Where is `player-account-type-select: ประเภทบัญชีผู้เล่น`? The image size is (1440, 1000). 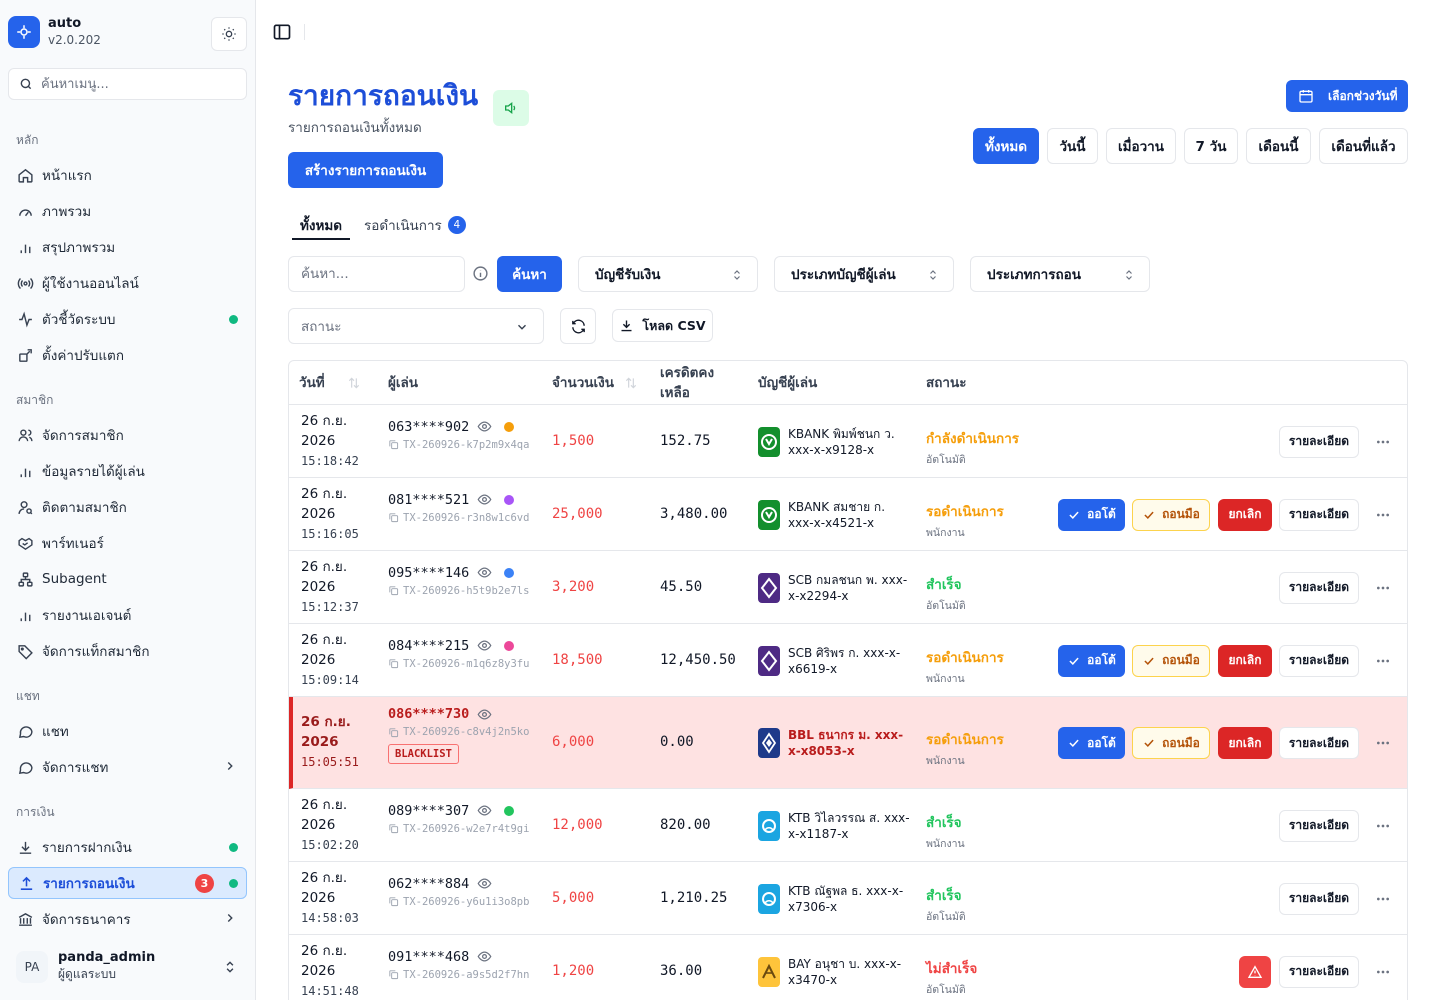
player-account-type-select: ประเภทบัญชีผู้เล่น is located at coordinates (864, 274).